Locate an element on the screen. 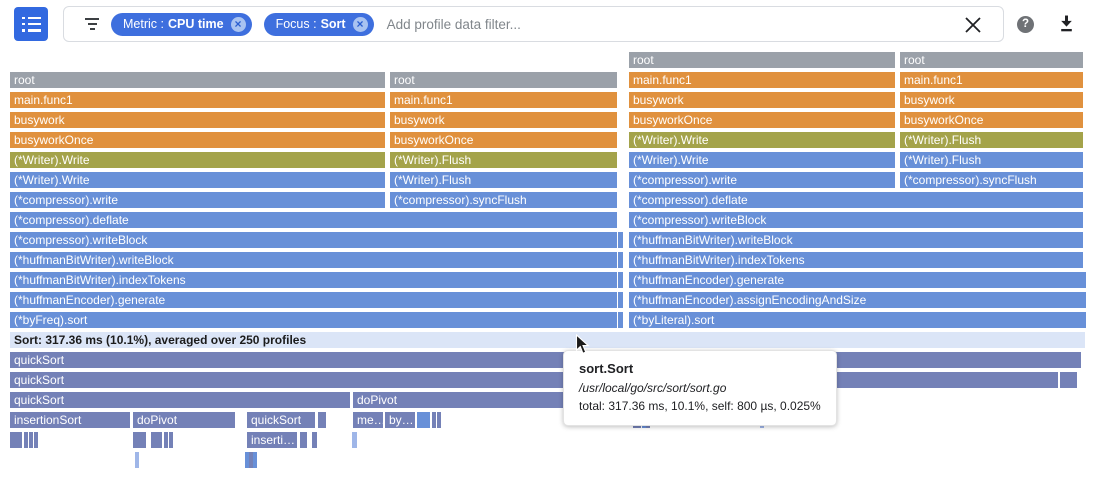 The width and height of the screenshot is (1096, 488). tooltip-function-name: sort.Sort is located at coordinates (606, 368).